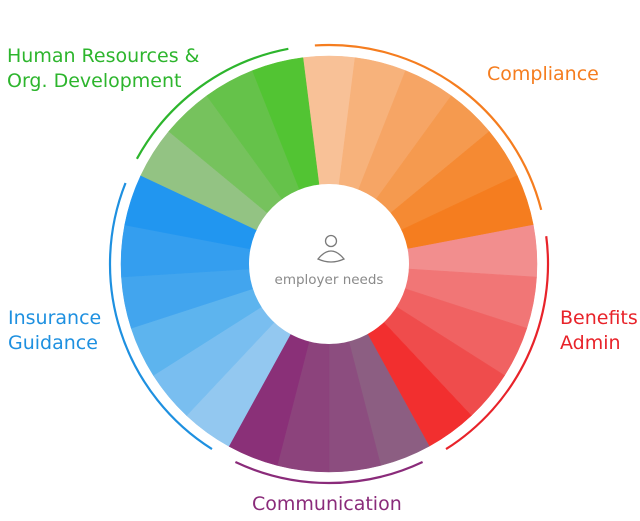 The width and height of the screenshot is (640, 521). I want to click on label-hr-org-development: Human Resources & Org. Development, so click(103, 68).